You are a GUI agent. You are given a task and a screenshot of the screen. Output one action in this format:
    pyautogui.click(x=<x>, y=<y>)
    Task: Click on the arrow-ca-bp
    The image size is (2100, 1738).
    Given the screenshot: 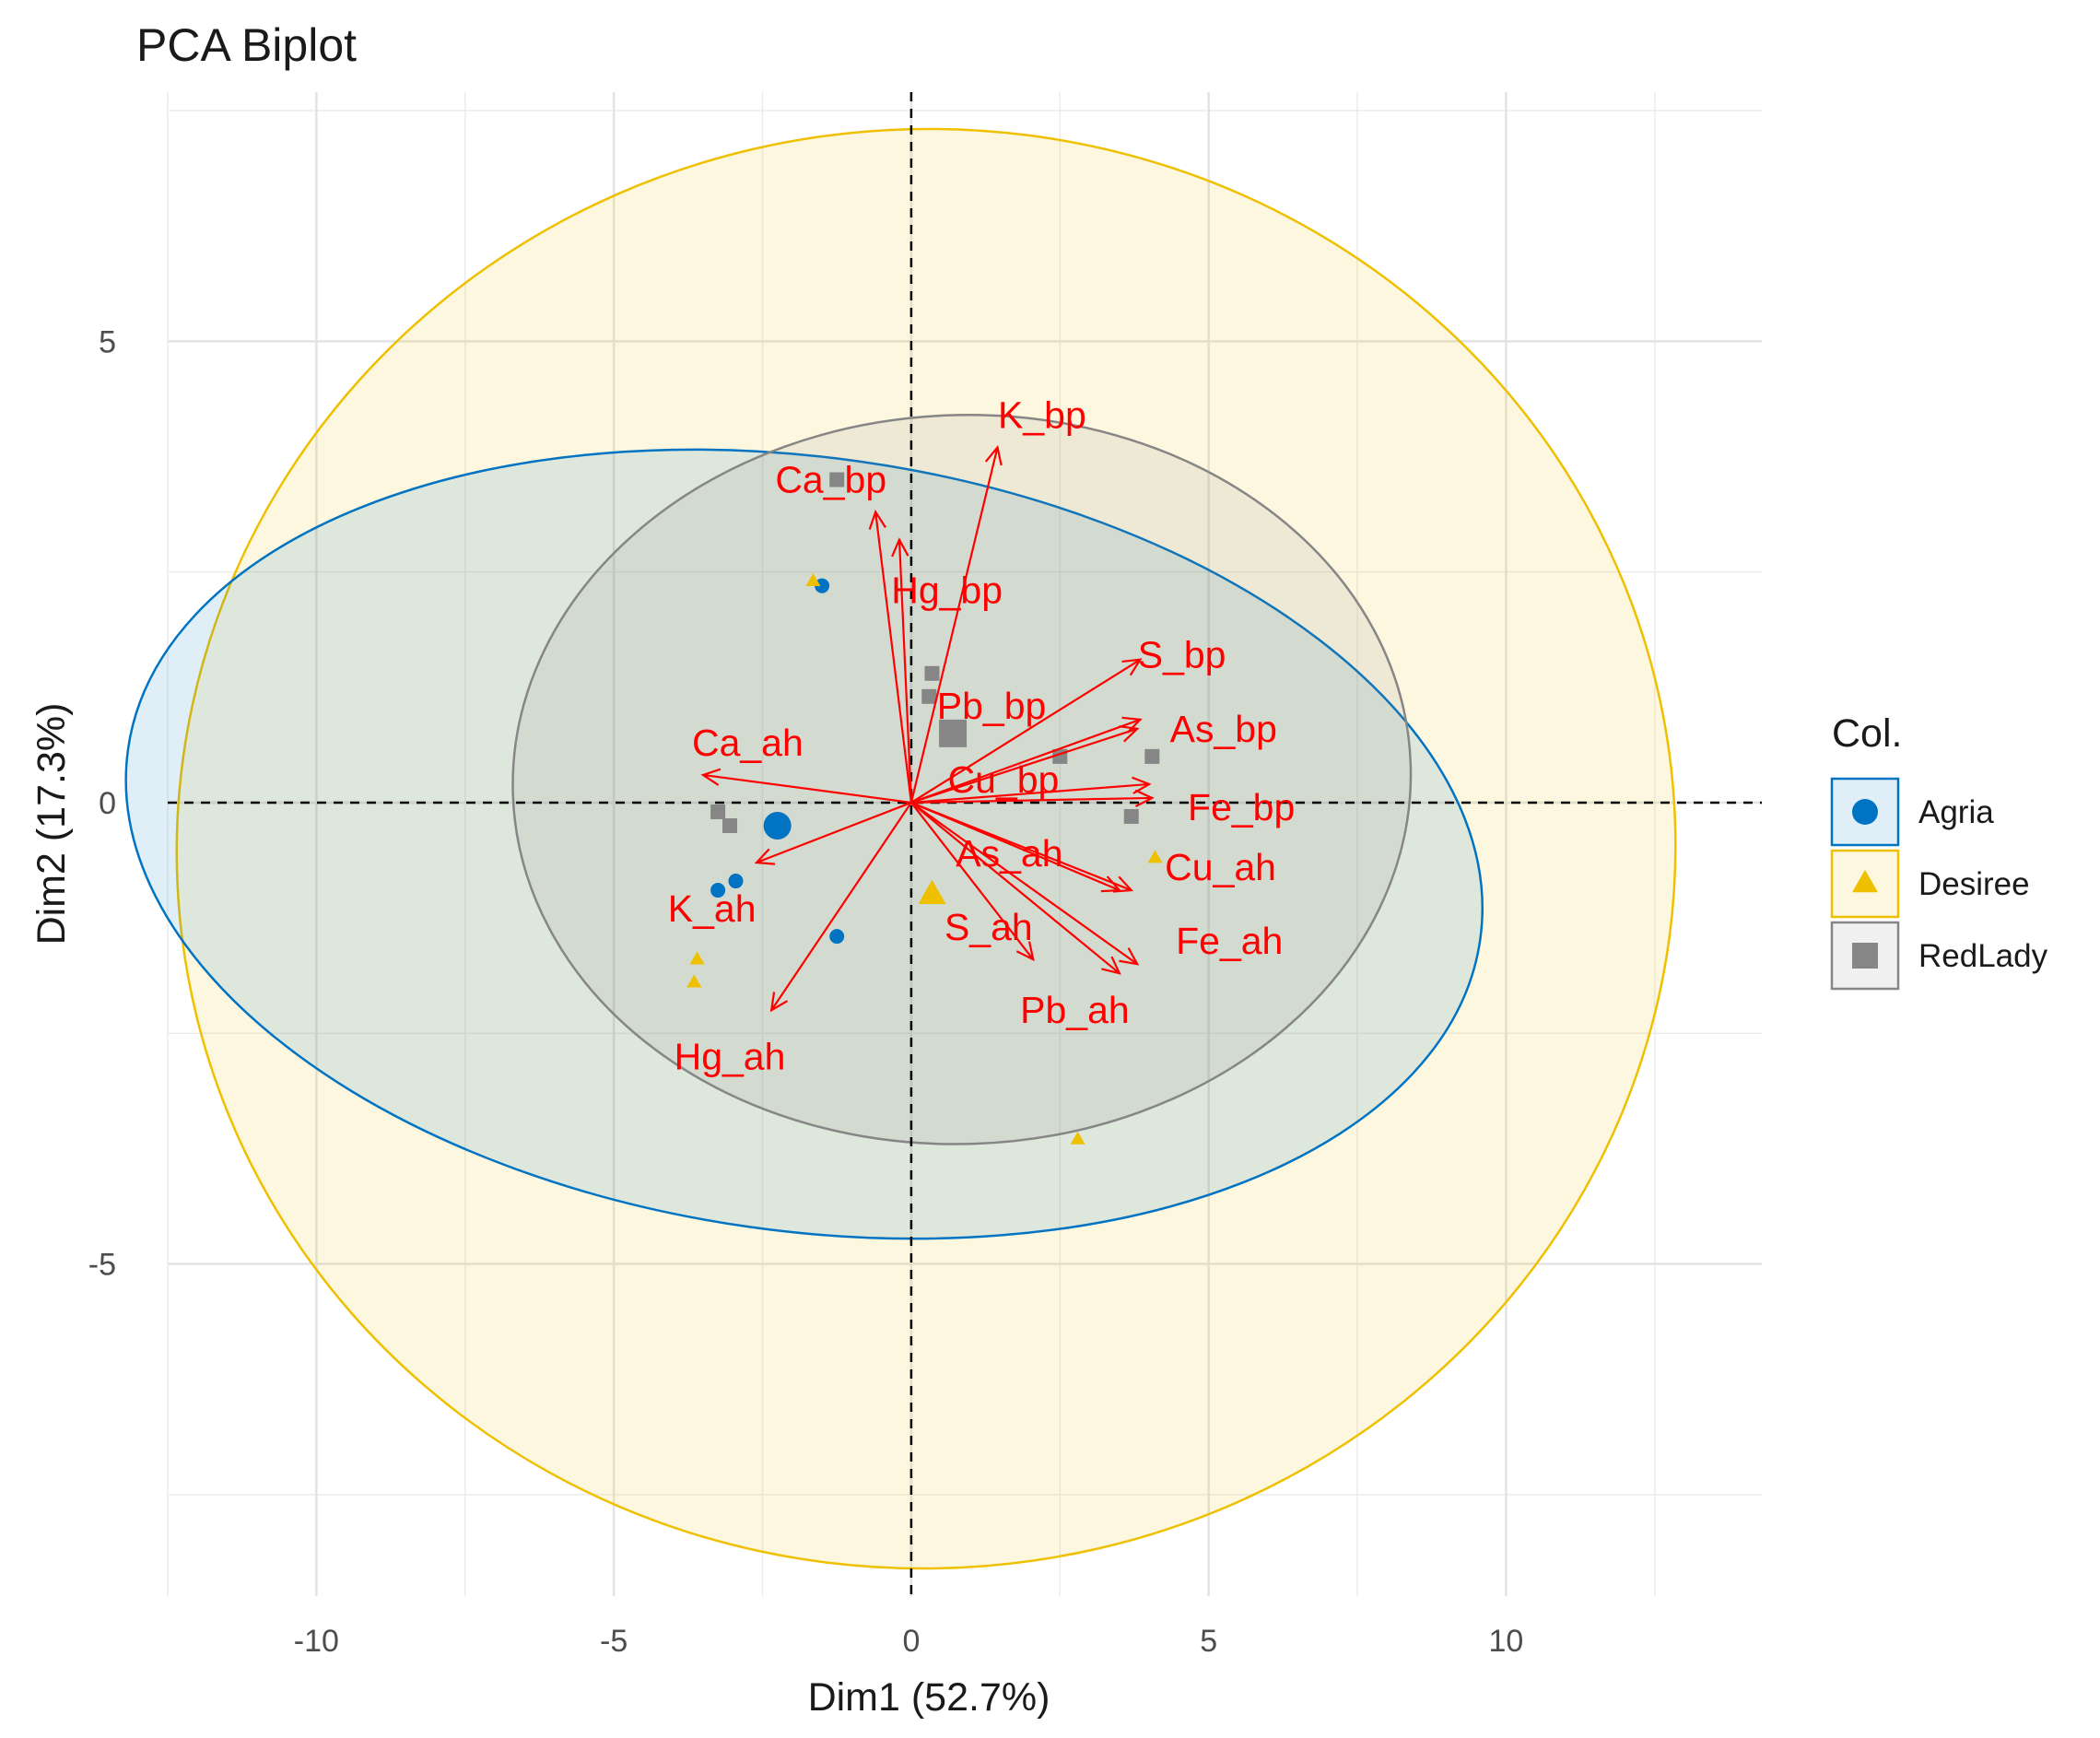 What is the action you would take?
    pyautogui.click(x=893, y=657)
    